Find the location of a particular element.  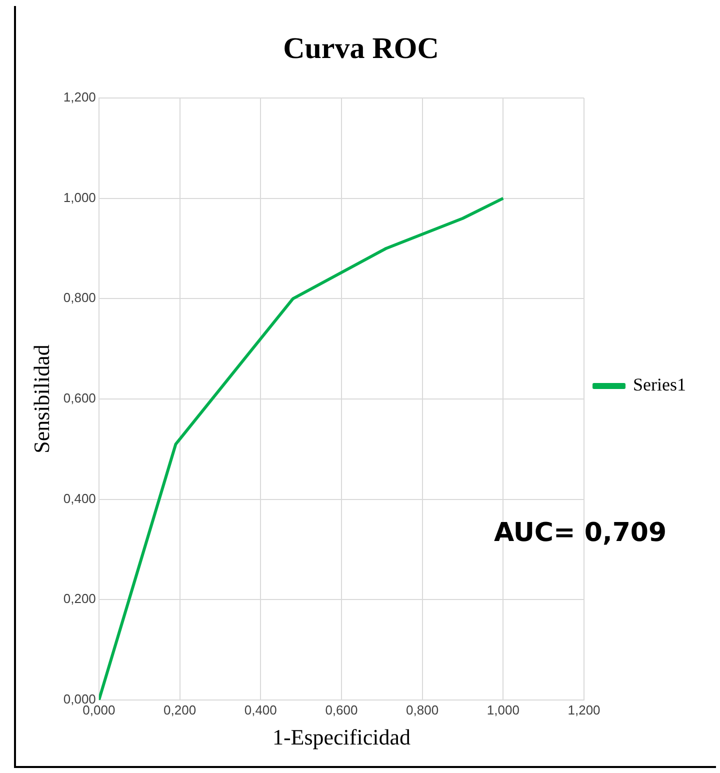

y-tick-label: 0,600 is located at coordinates (79, 398).